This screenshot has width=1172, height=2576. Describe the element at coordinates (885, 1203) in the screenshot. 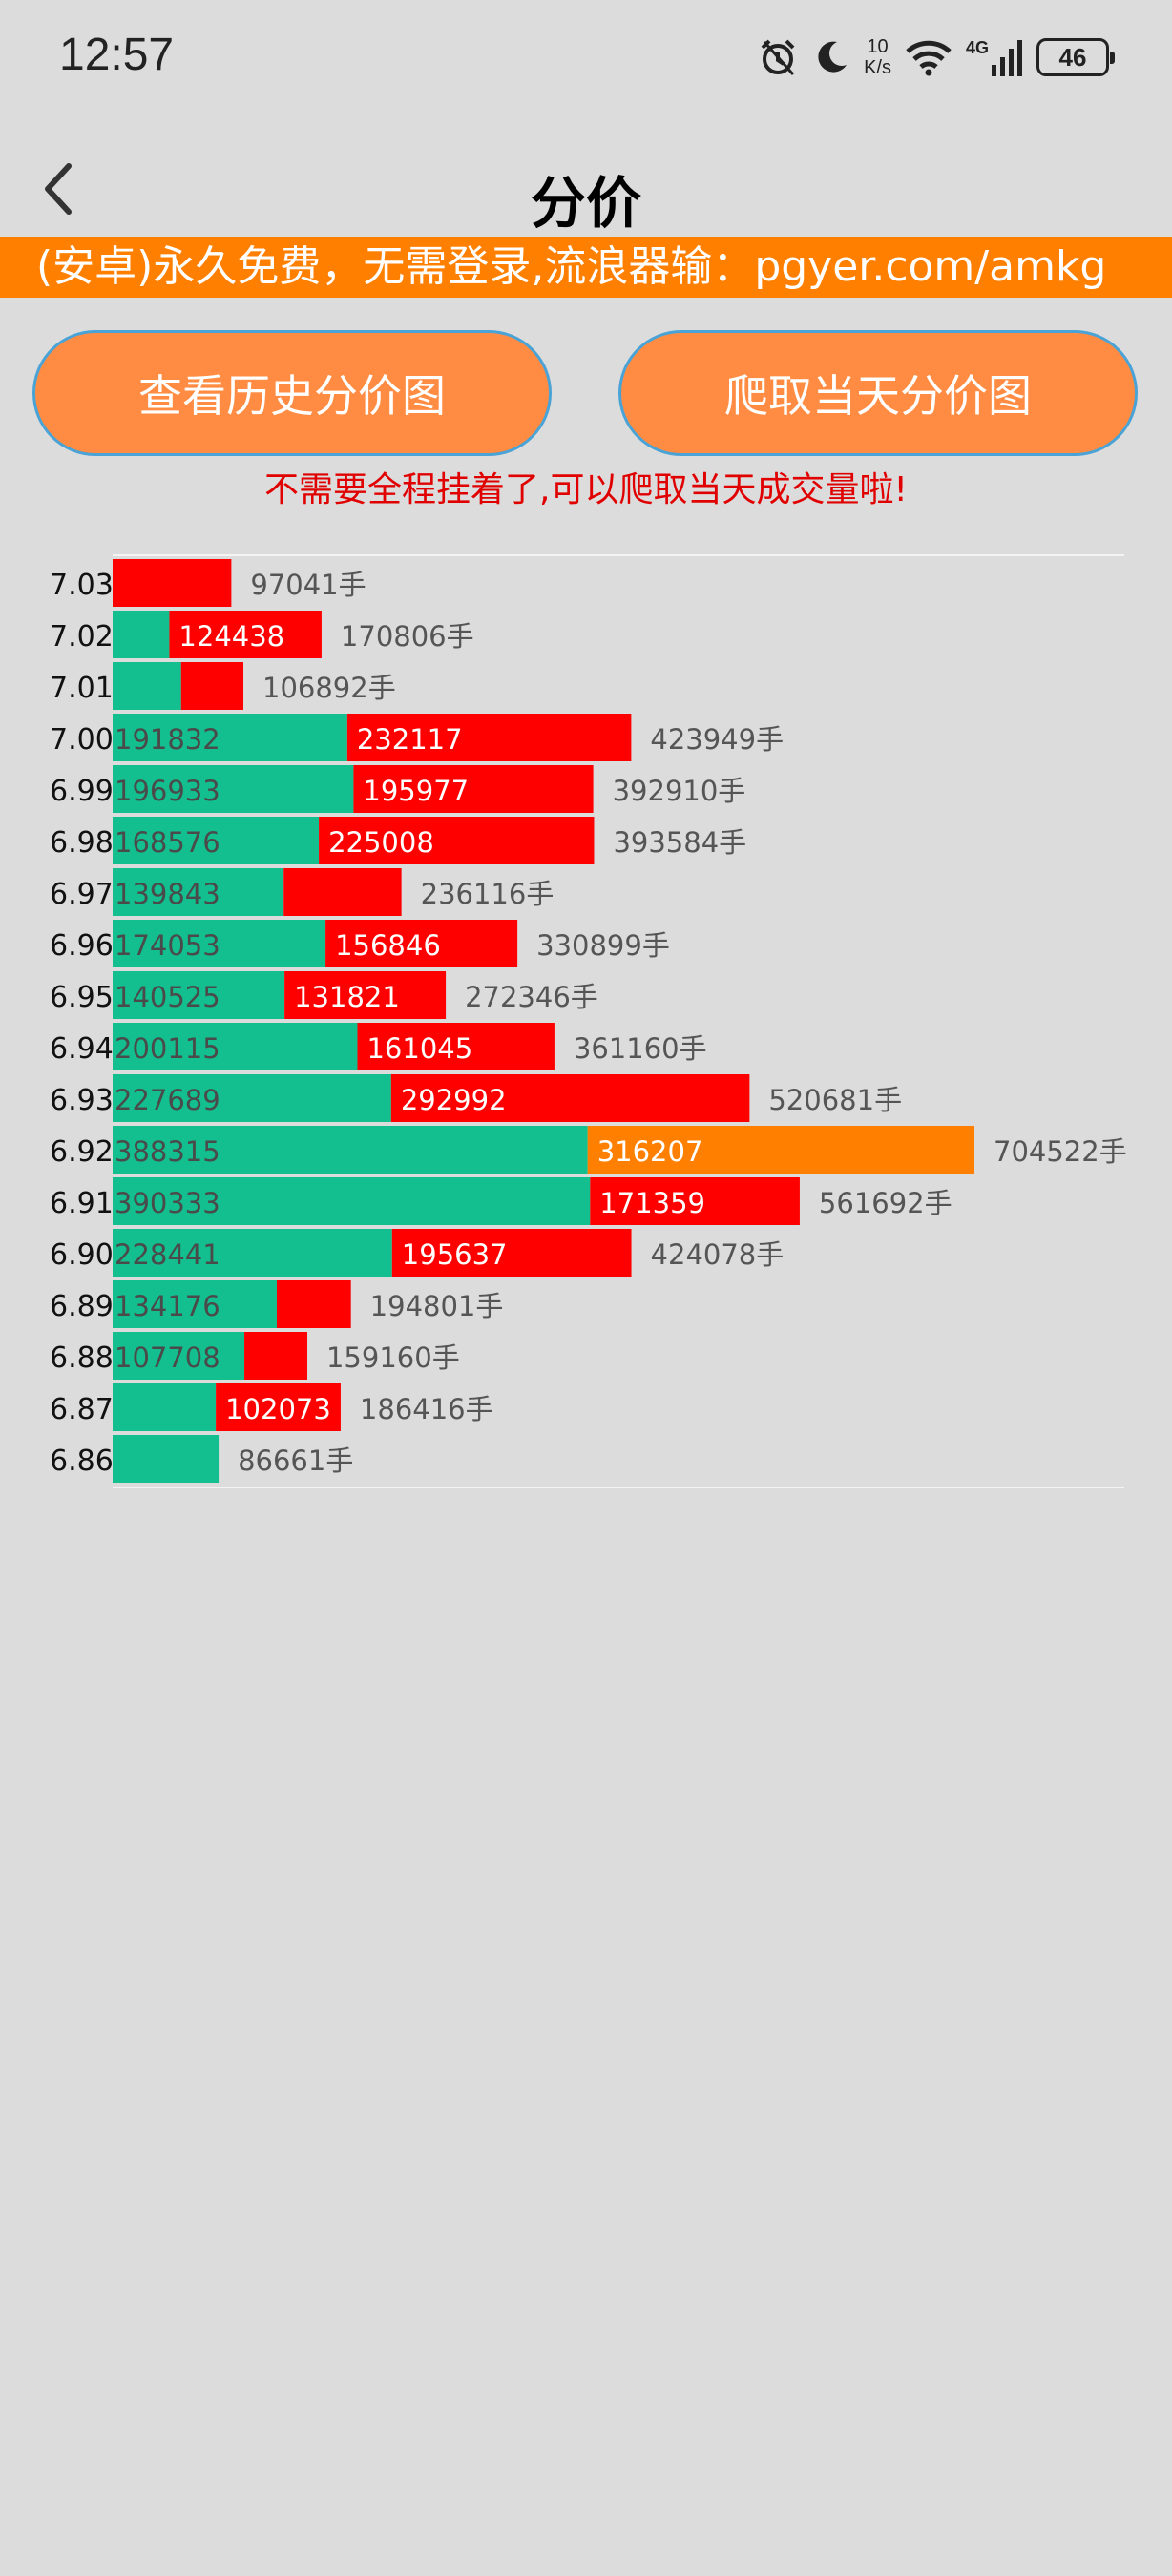

I see `total-volume-label: 561692手` at that location.